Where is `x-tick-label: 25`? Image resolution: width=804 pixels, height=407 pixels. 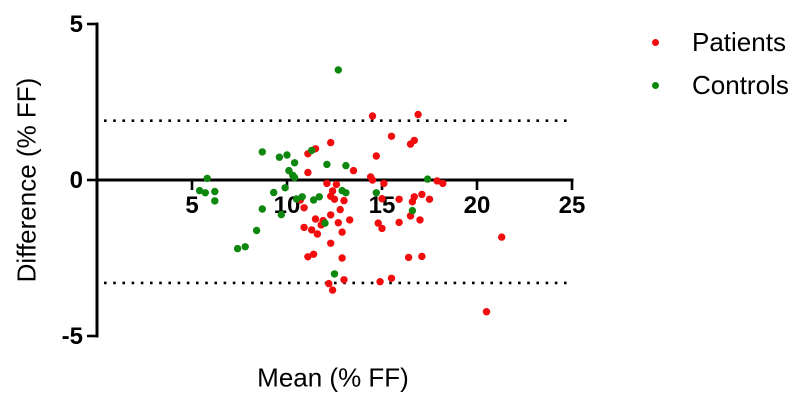 x-tick-label: 25 is located at coordinates (572, 205).